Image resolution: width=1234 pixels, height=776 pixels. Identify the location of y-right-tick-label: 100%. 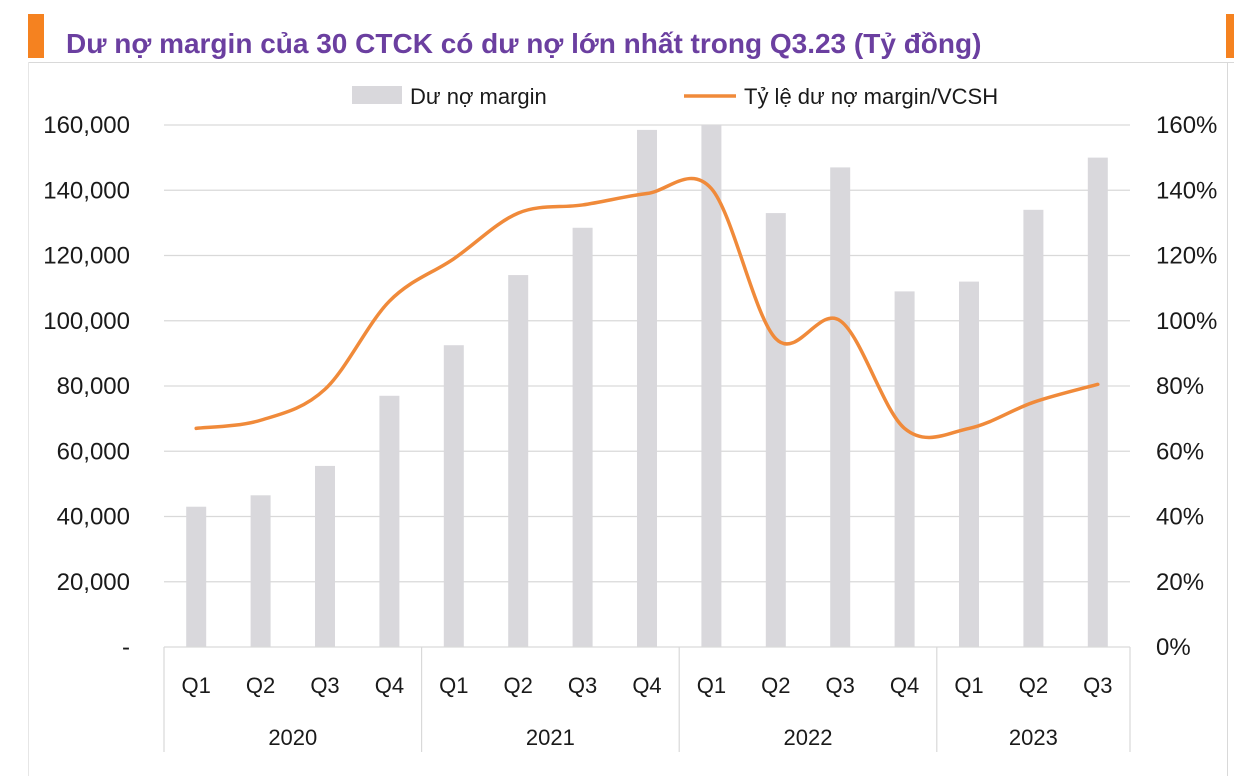
(1186, 321).